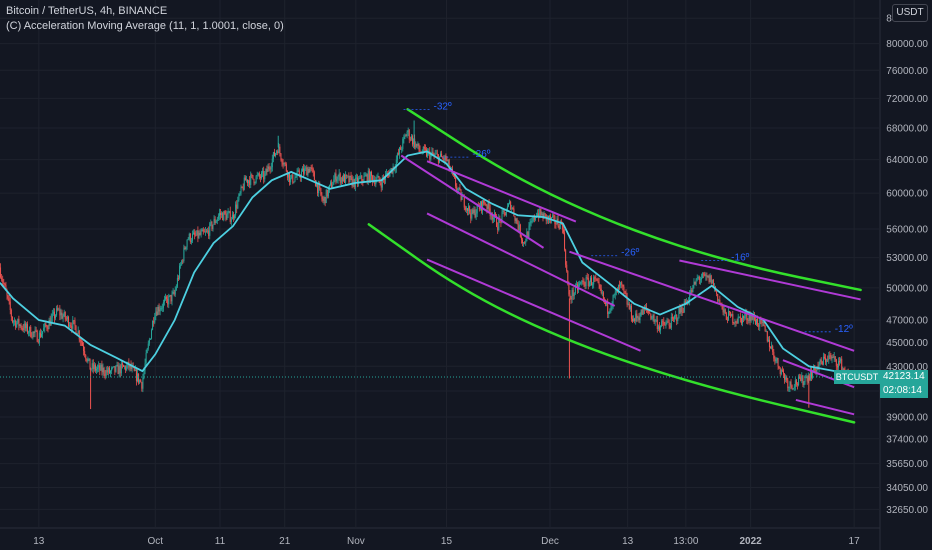  Describe the element at coordinates (750, 541) in the screenshot. I see `x-tick-label: 2022` at that location.